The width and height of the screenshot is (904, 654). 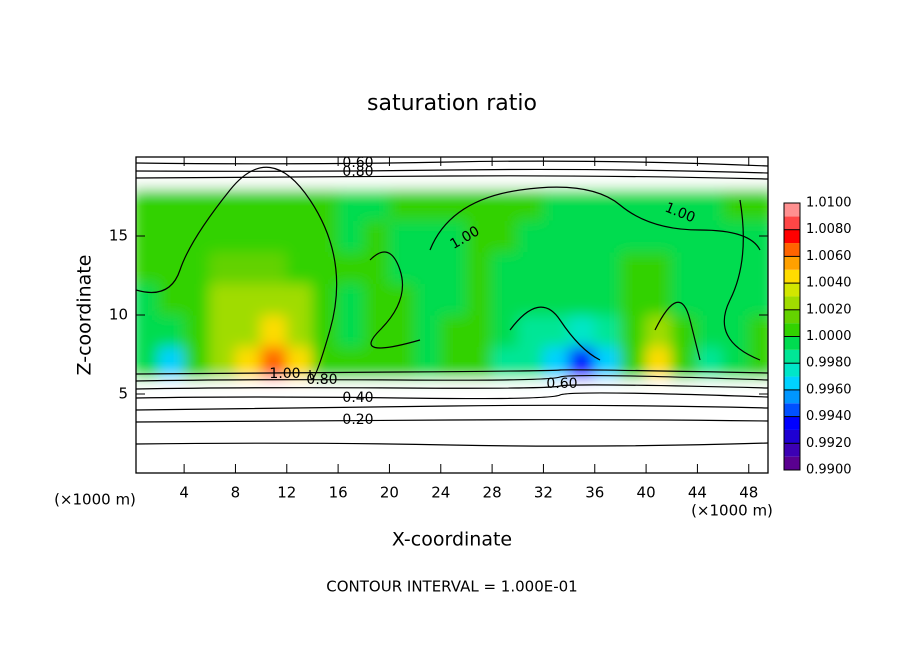 What do you see at coordinates (748, 493) in the screenshot?
I see `x-tick-label: 48` at bounding box center [748, 493].